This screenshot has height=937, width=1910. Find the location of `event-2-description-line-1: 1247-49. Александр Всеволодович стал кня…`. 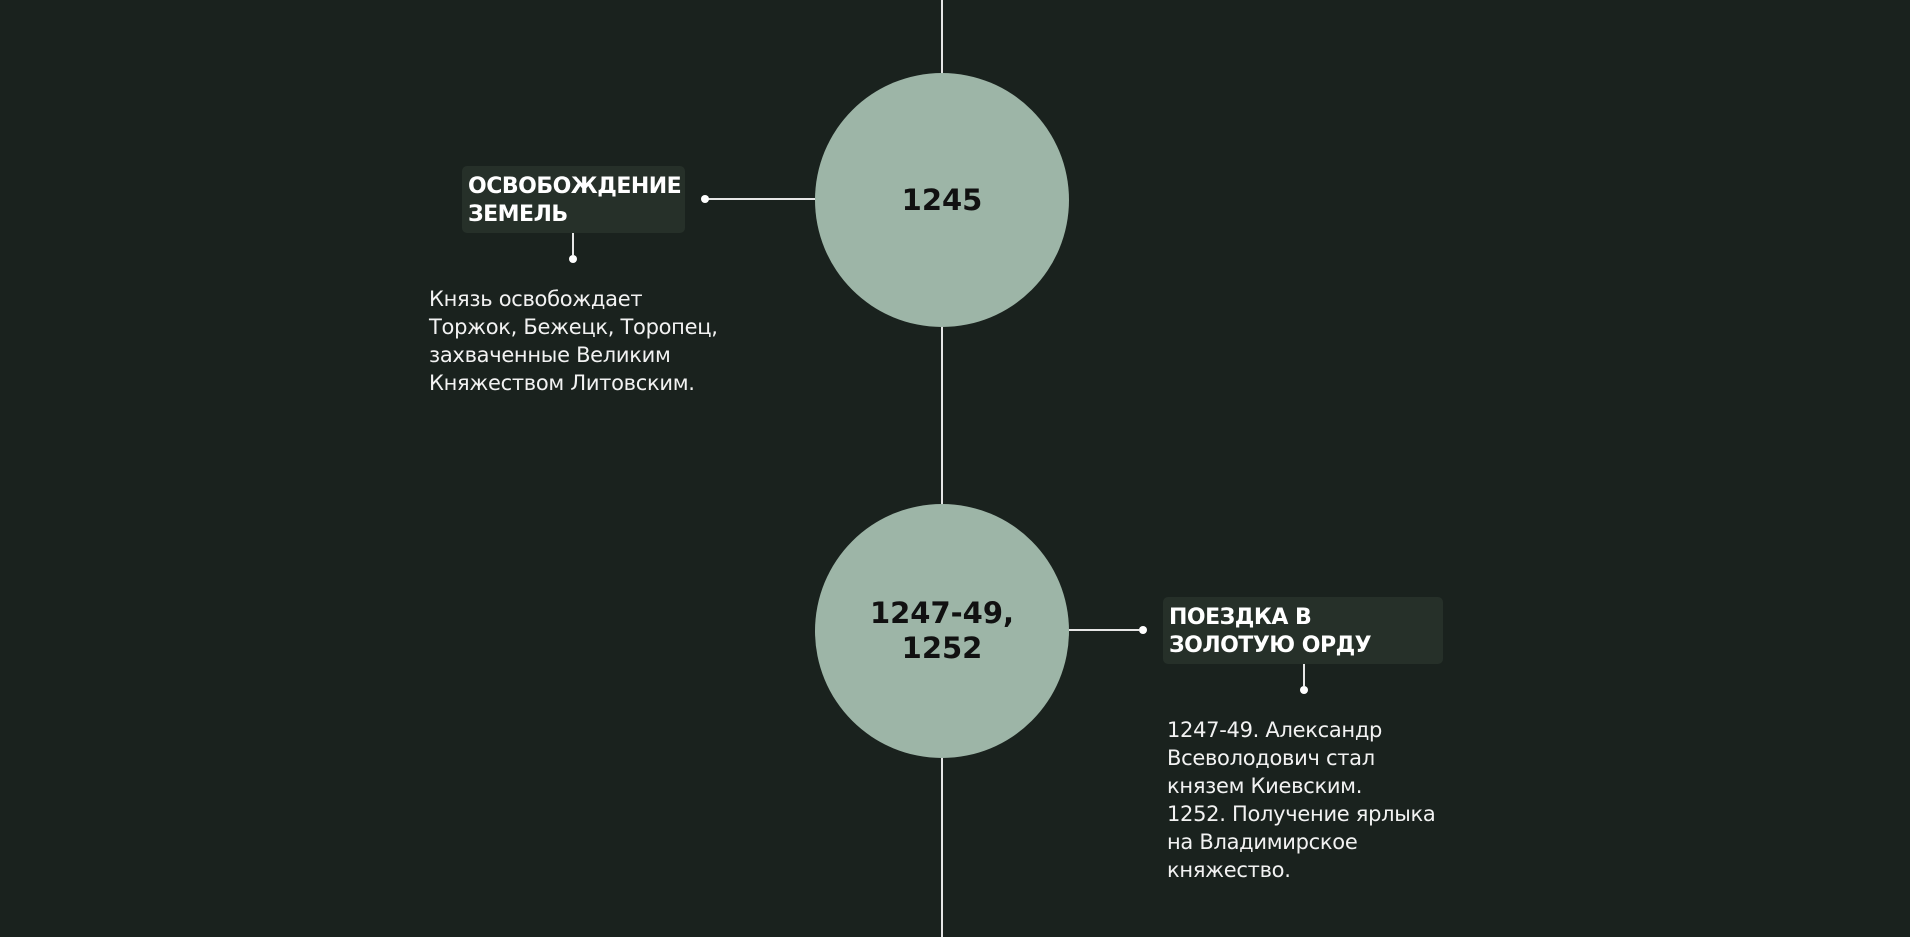

event-2-description-line-1: 1247-49. Александр Всеволодович стал кня… is located at coordinates (1275, 758).